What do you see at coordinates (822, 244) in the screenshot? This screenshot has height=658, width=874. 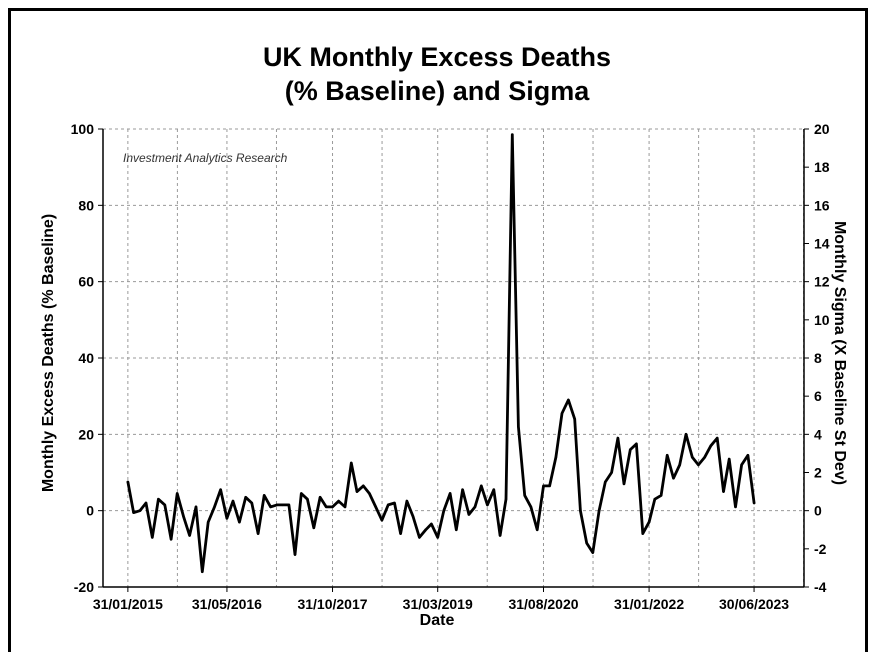 I see `secondary-y-tick-label: 14` at bounding box center [822, 244].